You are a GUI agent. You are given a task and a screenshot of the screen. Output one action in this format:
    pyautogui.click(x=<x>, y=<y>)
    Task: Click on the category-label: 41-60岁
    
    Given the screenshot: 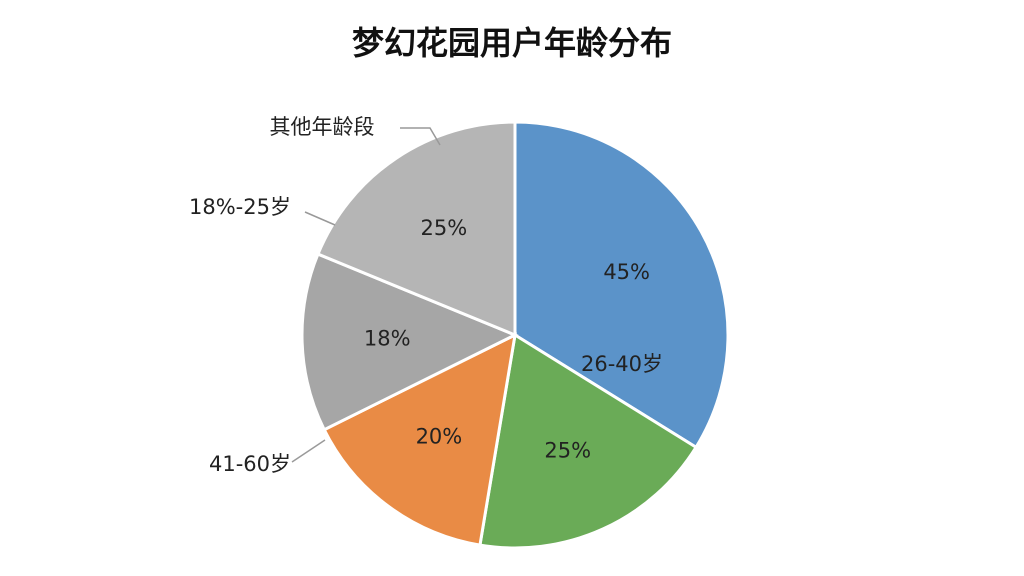 What is the action you would take?
    pyautogui.click(x=250, y=464)
    